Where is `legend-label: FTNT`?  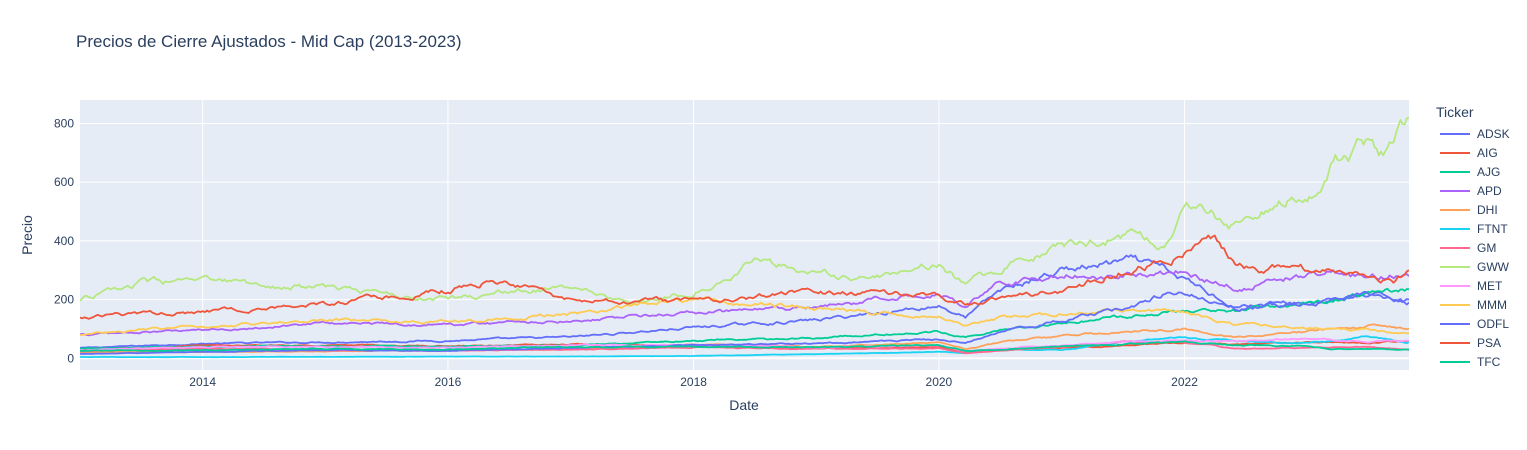
legend-label: FTNT is located at coordinates (1492, 228).